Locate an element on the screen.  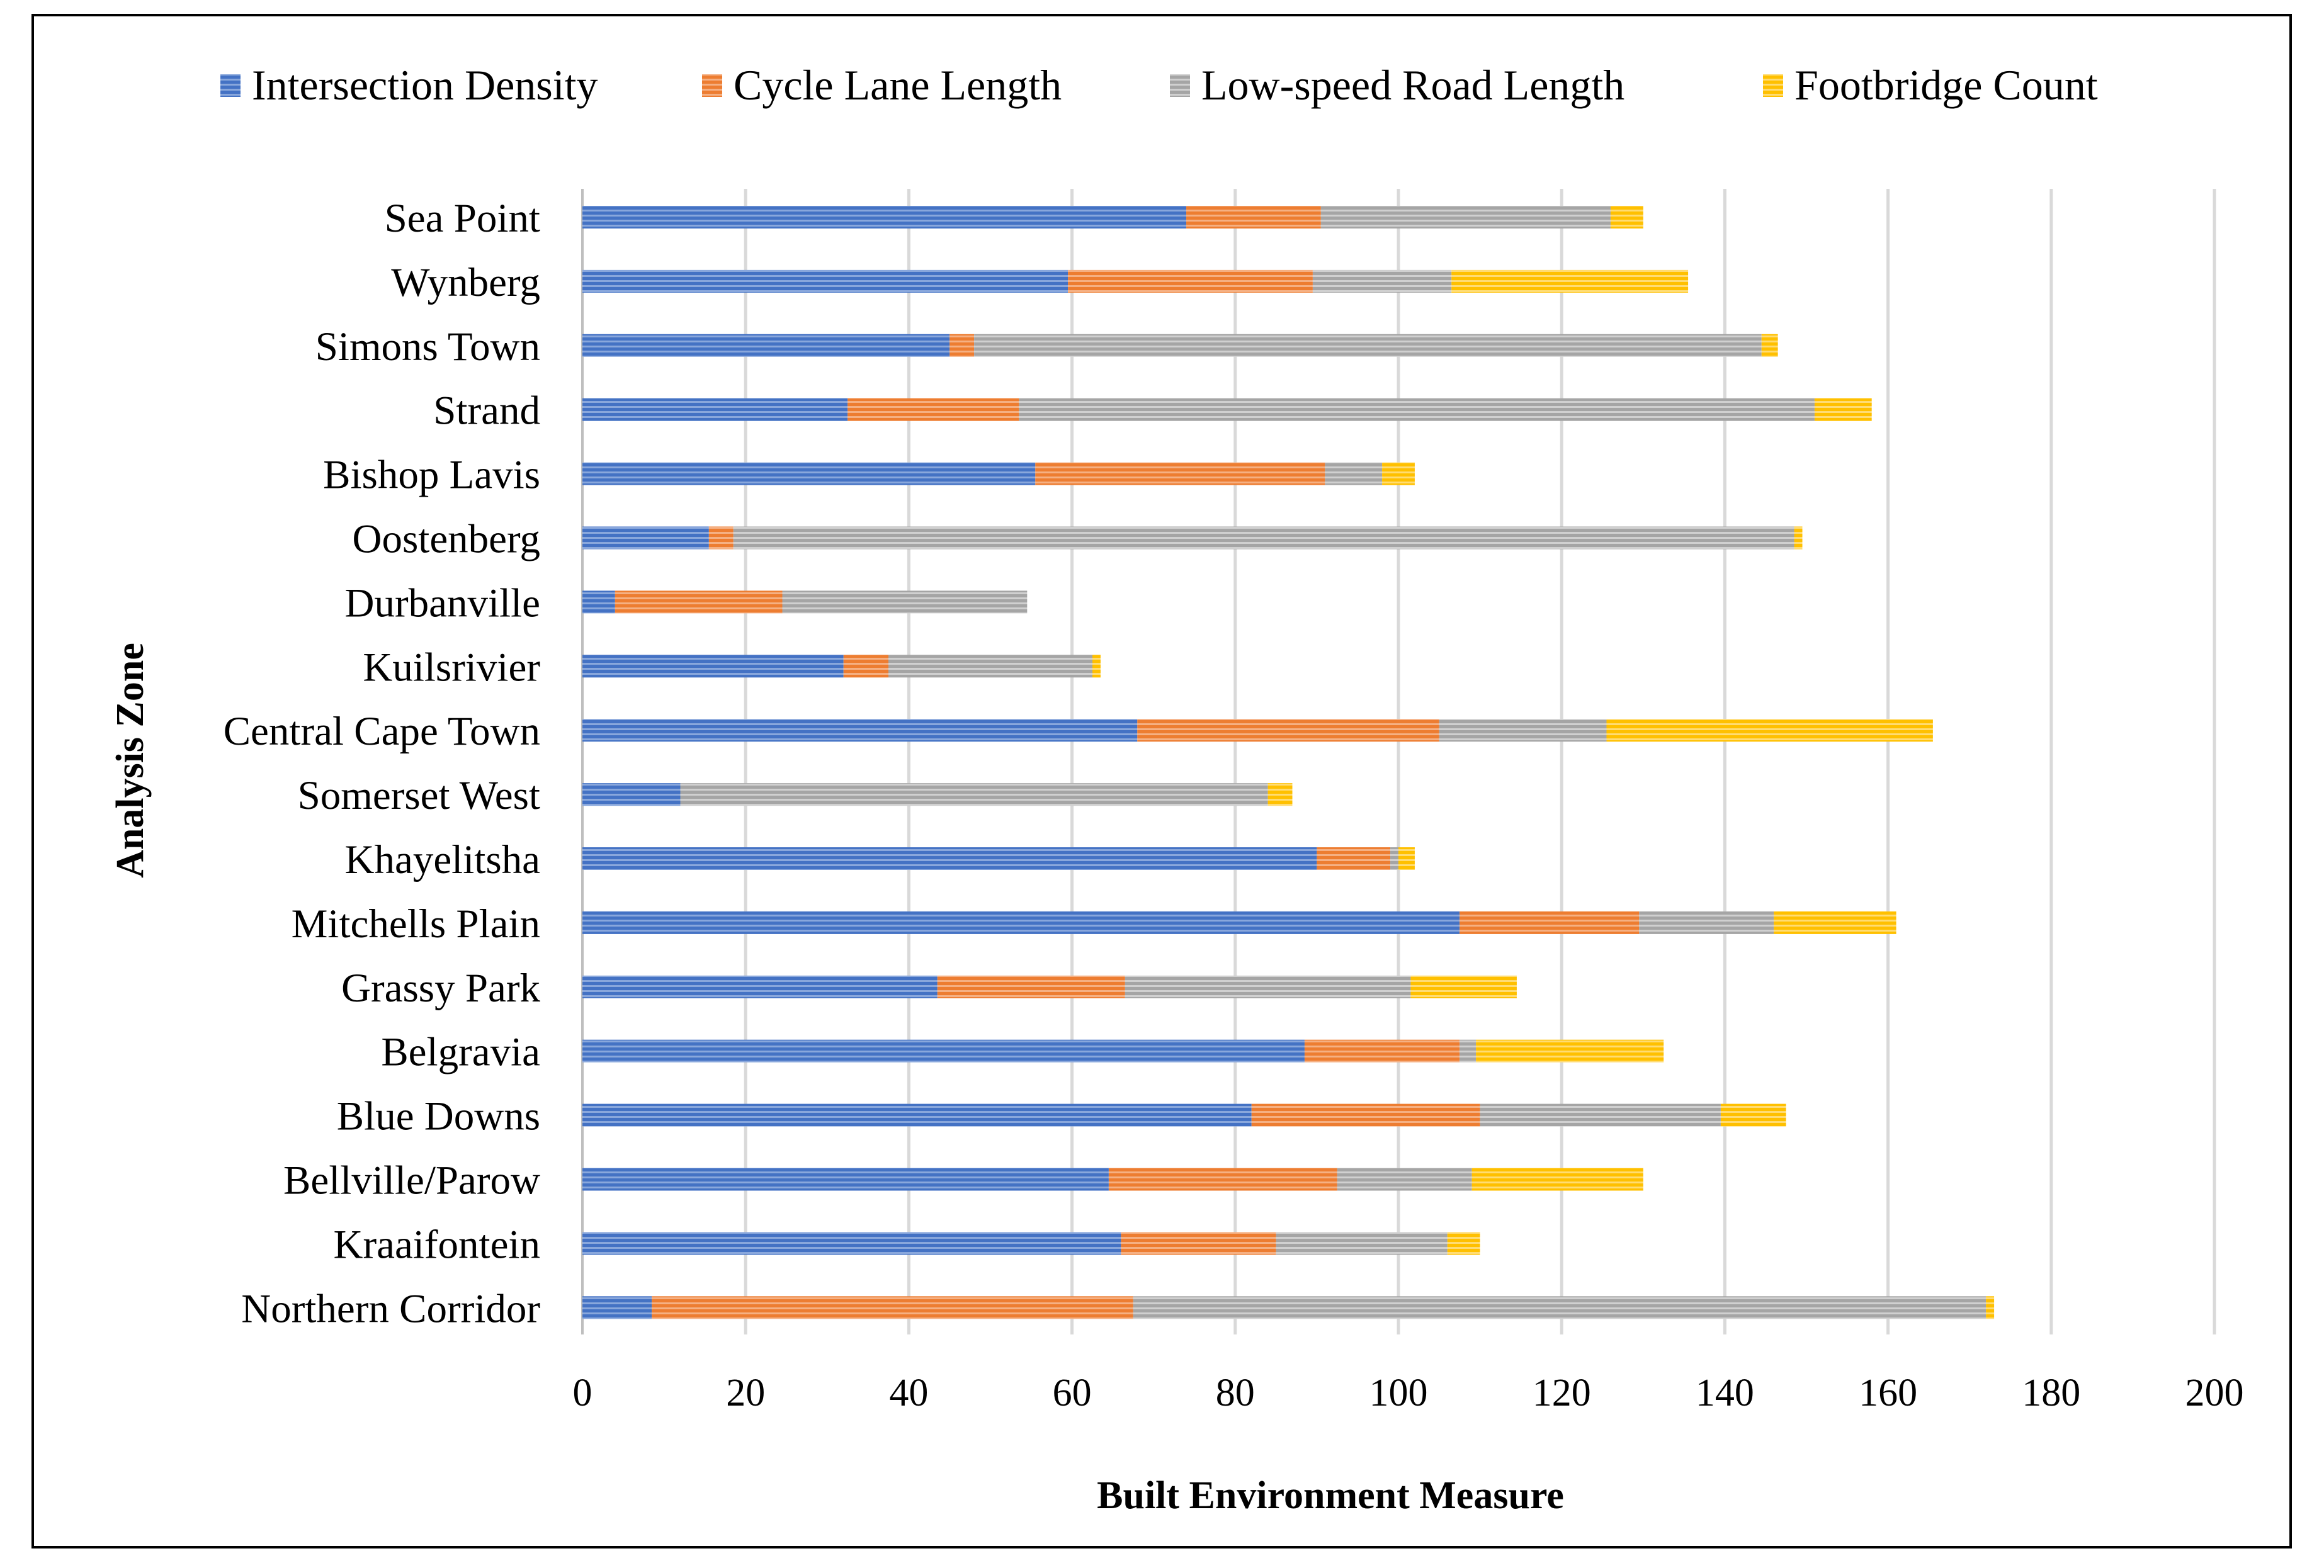
x-tick-label: 60 is located at coordinates (1072, 1393).